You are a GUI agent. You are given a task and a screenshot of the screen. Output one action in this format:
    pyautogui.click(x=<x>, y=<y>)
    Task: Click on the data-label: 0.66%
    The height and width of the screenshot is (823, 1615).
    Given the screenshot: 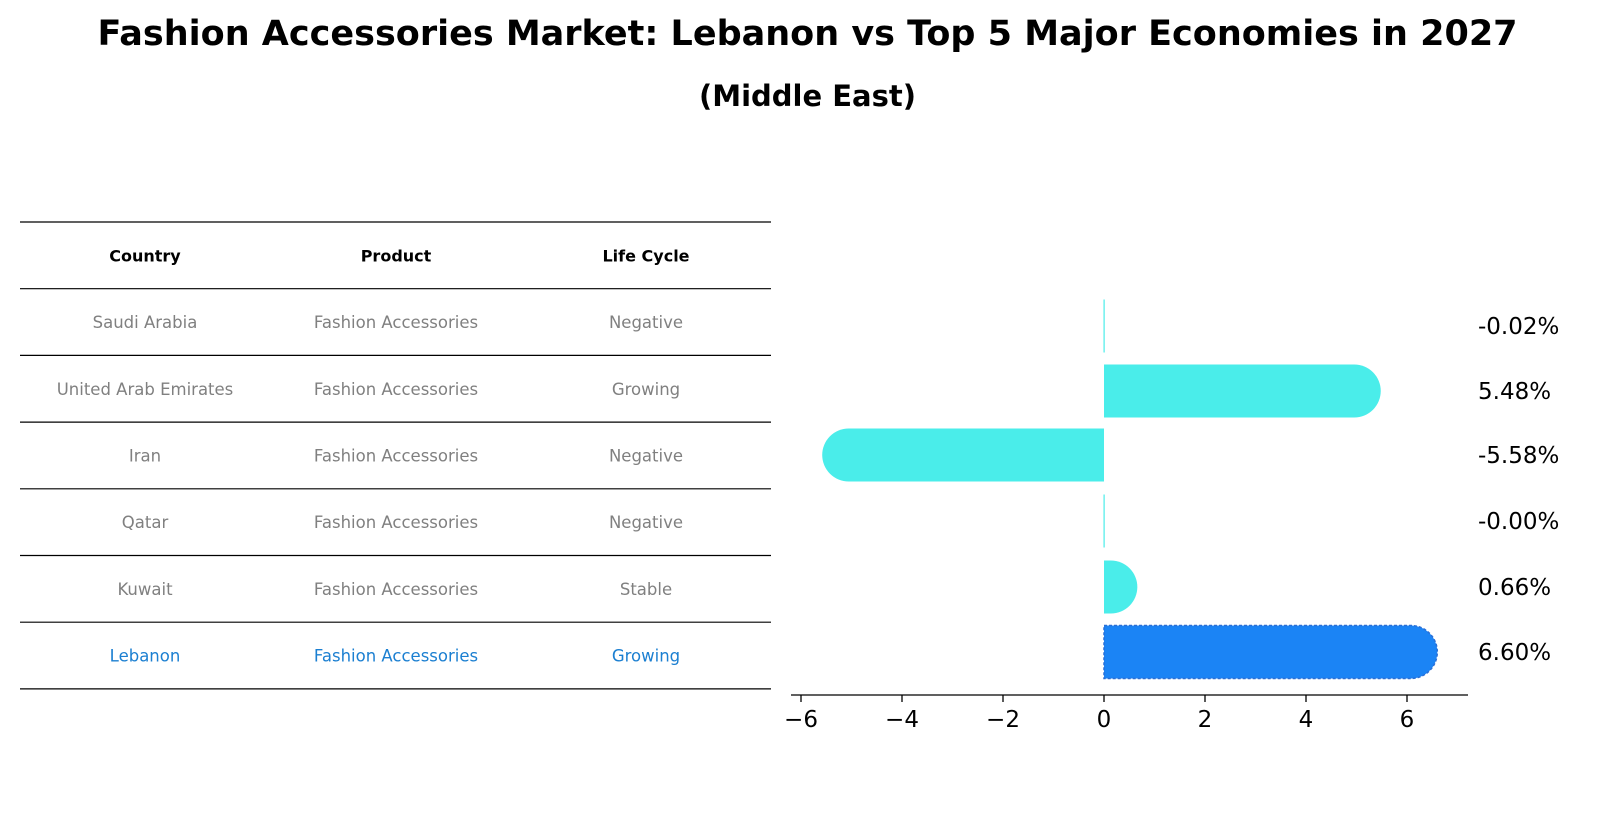 What is the action you would take?
    pyautogui.click(x=1514, y=588)
    